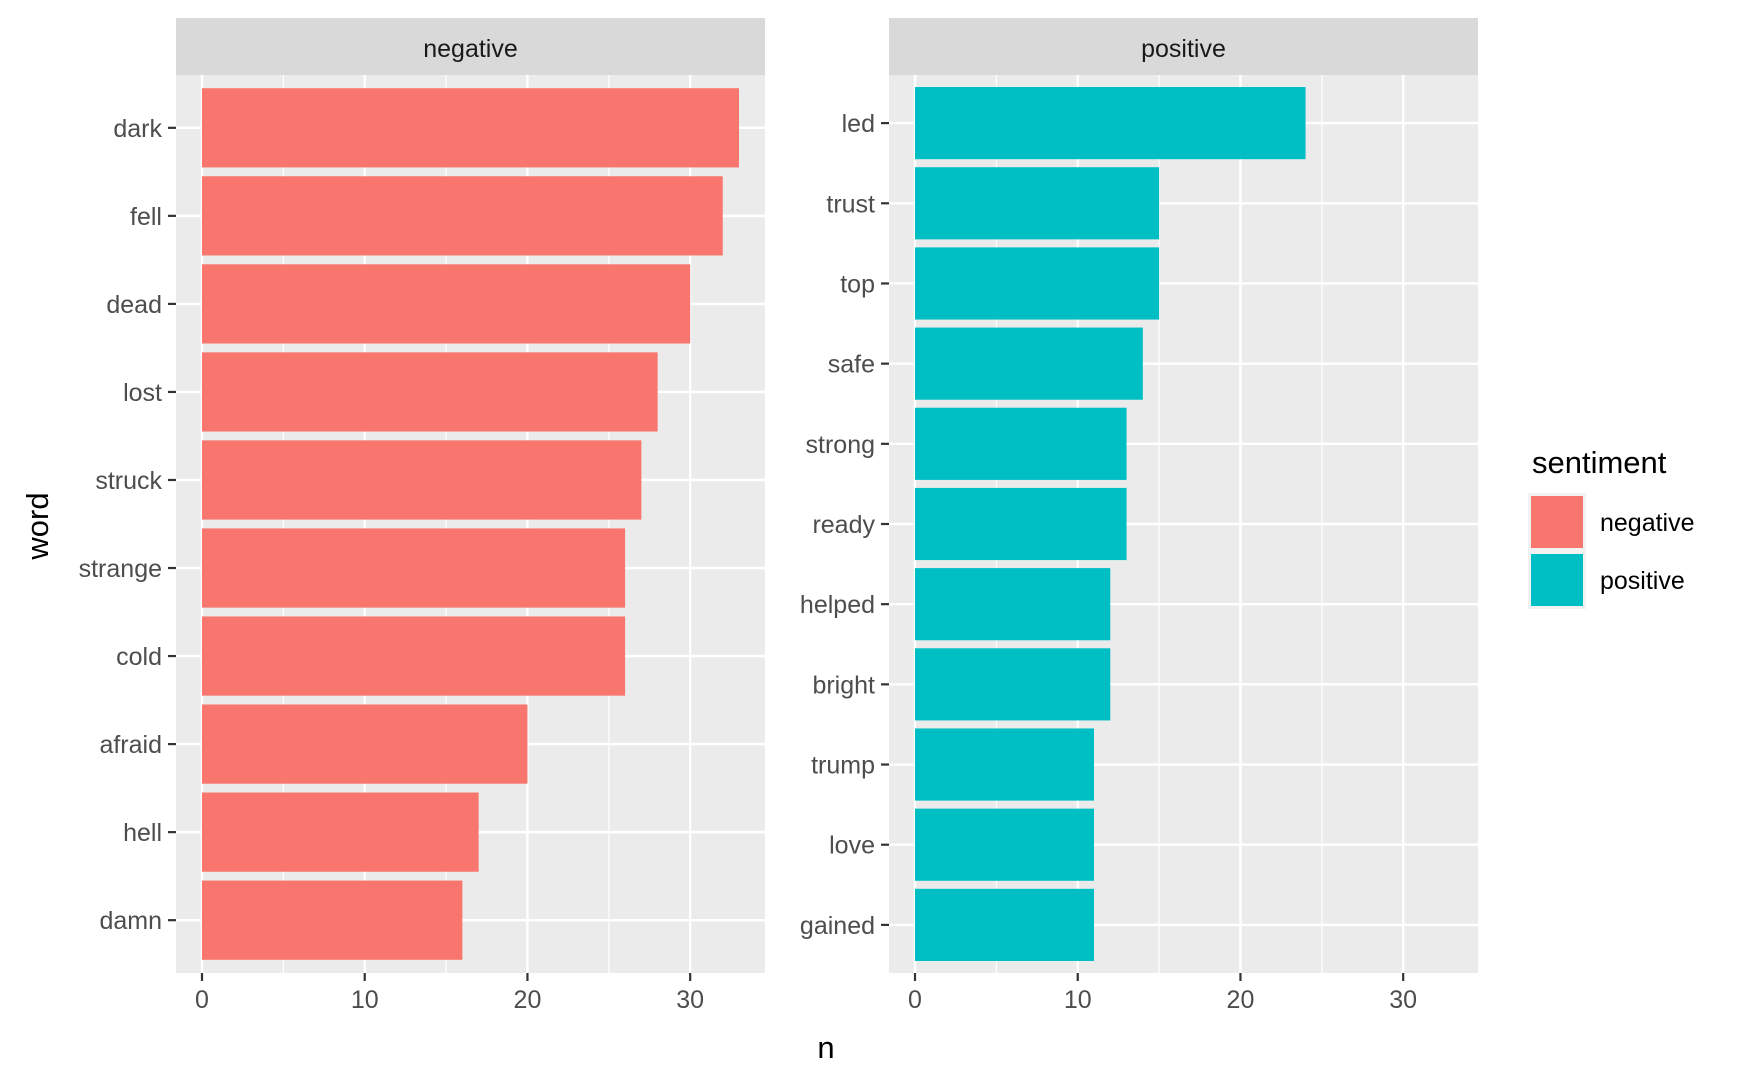  What do you see at coordinates (843, 766) in the screenshot?
I see `y-tick-label: trump` at bounding box center [843, 766].